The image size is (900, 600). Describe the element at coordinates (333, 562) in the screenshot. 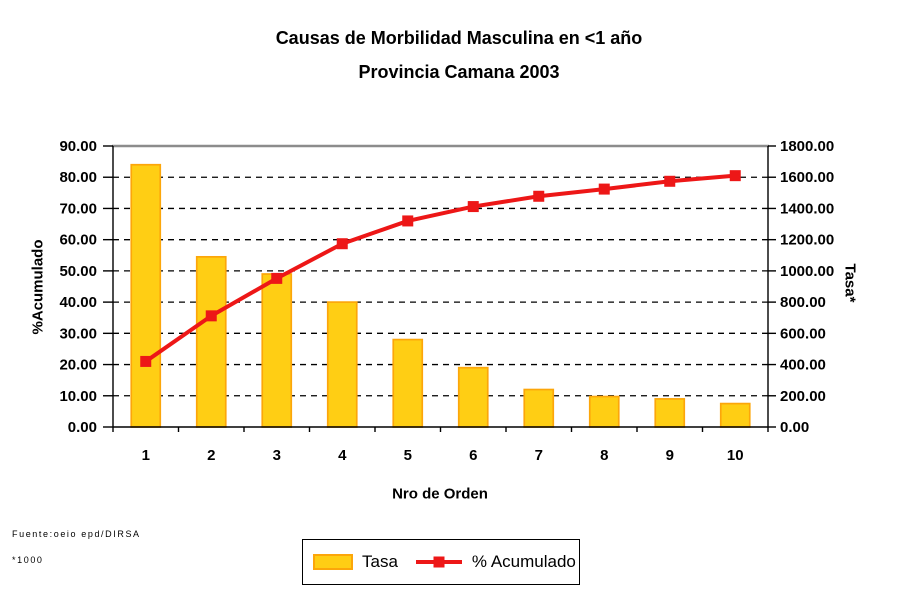

I see `legend-tasa-swatch-icon` at that location.